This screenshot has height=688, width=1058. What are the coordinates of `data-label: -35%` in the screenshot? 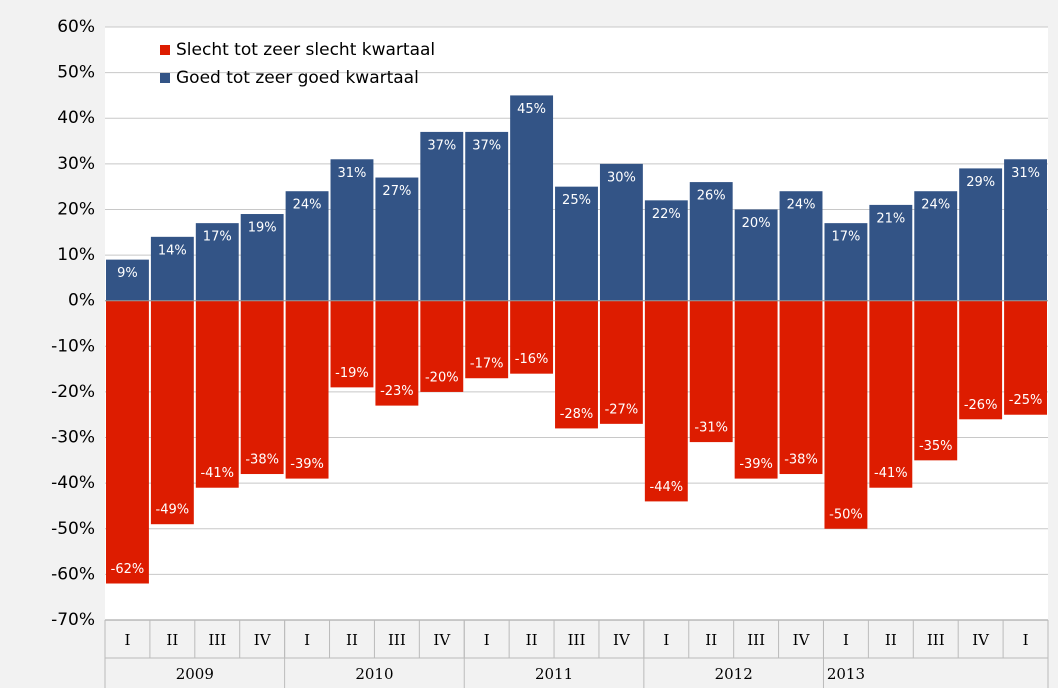 It's located at (936, 446).